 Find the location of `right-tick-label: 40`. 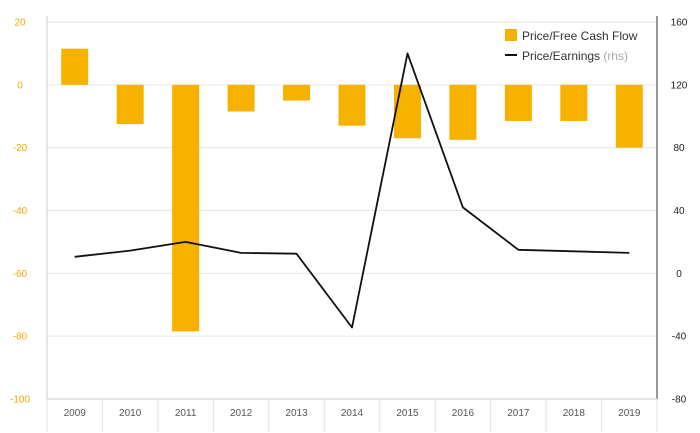

right-tick-label: 40 is located at coordinates (679, 211).